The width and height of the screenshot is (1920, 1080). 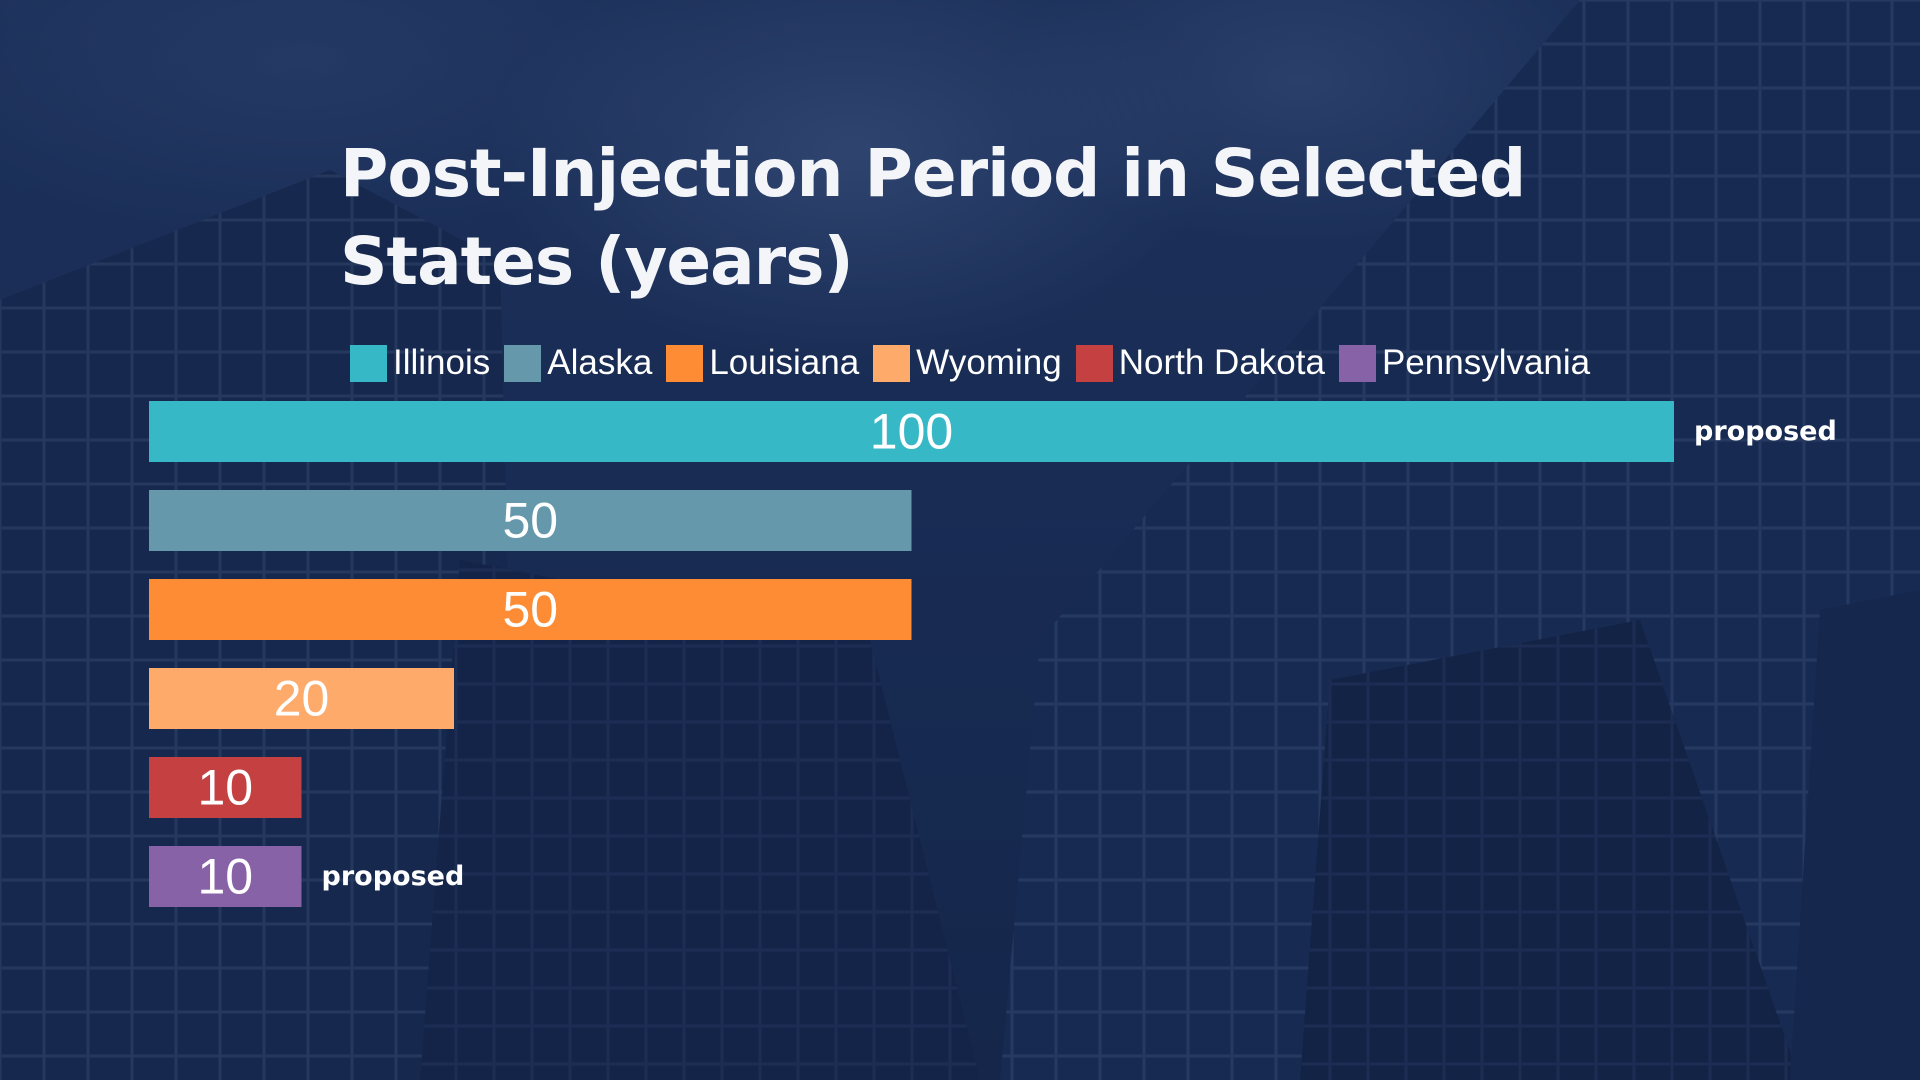 What do you see at coordinates (1221, 362) in the screenshot?
I see `legend-label: North Dakota` at bounding box center [1221, 362].